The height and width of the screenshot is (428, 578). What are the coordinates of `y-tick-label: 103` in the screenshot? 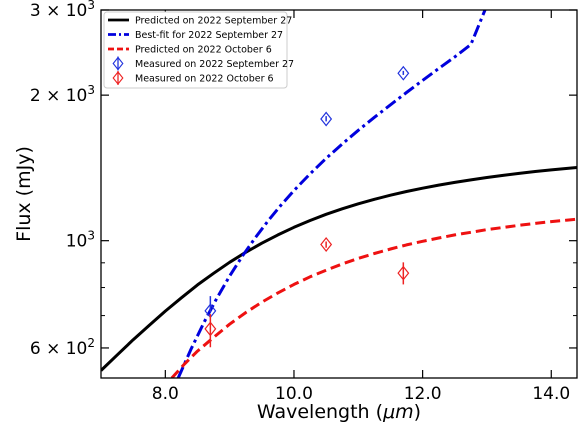 It's located at (80, 240).